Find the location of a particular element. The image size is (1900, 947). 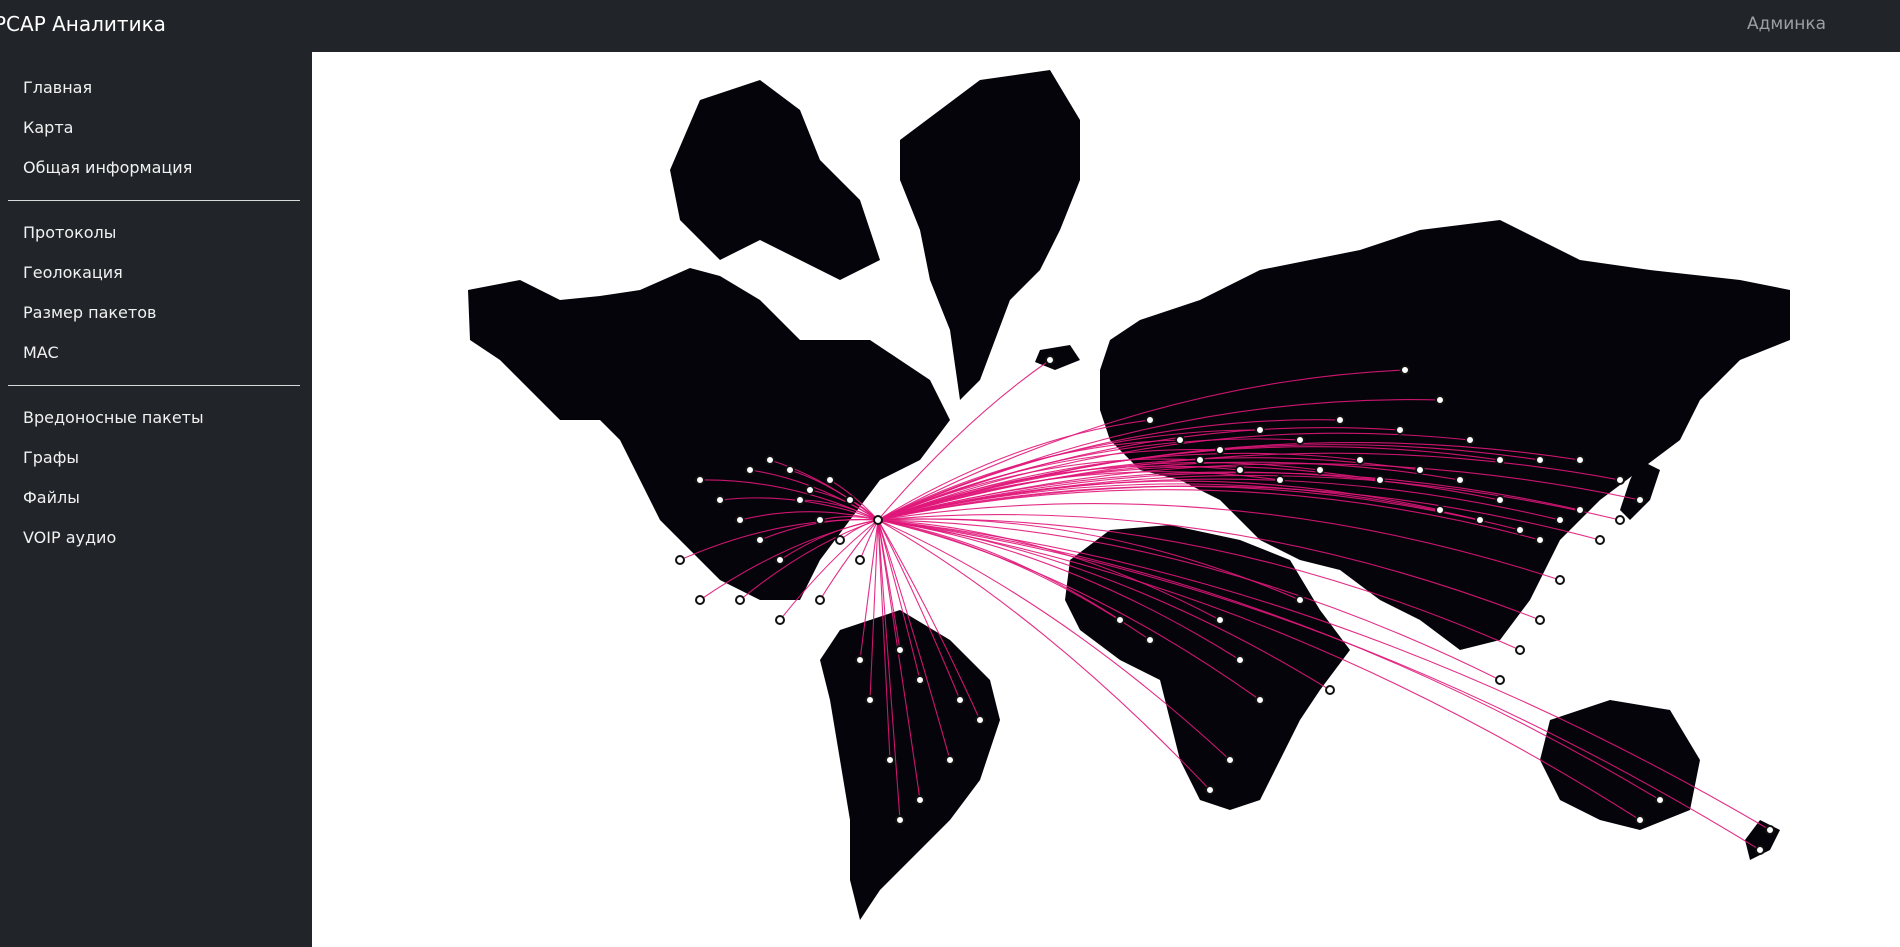

sidebar-item-files: Файлы is located at coordinates (51, 497).